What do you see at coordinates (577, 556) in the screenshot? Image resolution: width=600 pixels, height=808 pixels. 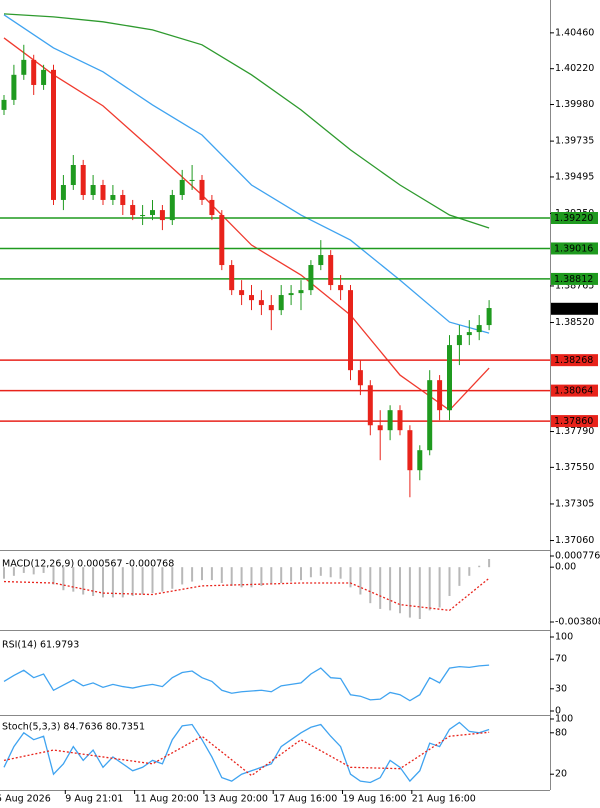 I see `y-tick-label: 0.000776` at bounding box center [577, 556].